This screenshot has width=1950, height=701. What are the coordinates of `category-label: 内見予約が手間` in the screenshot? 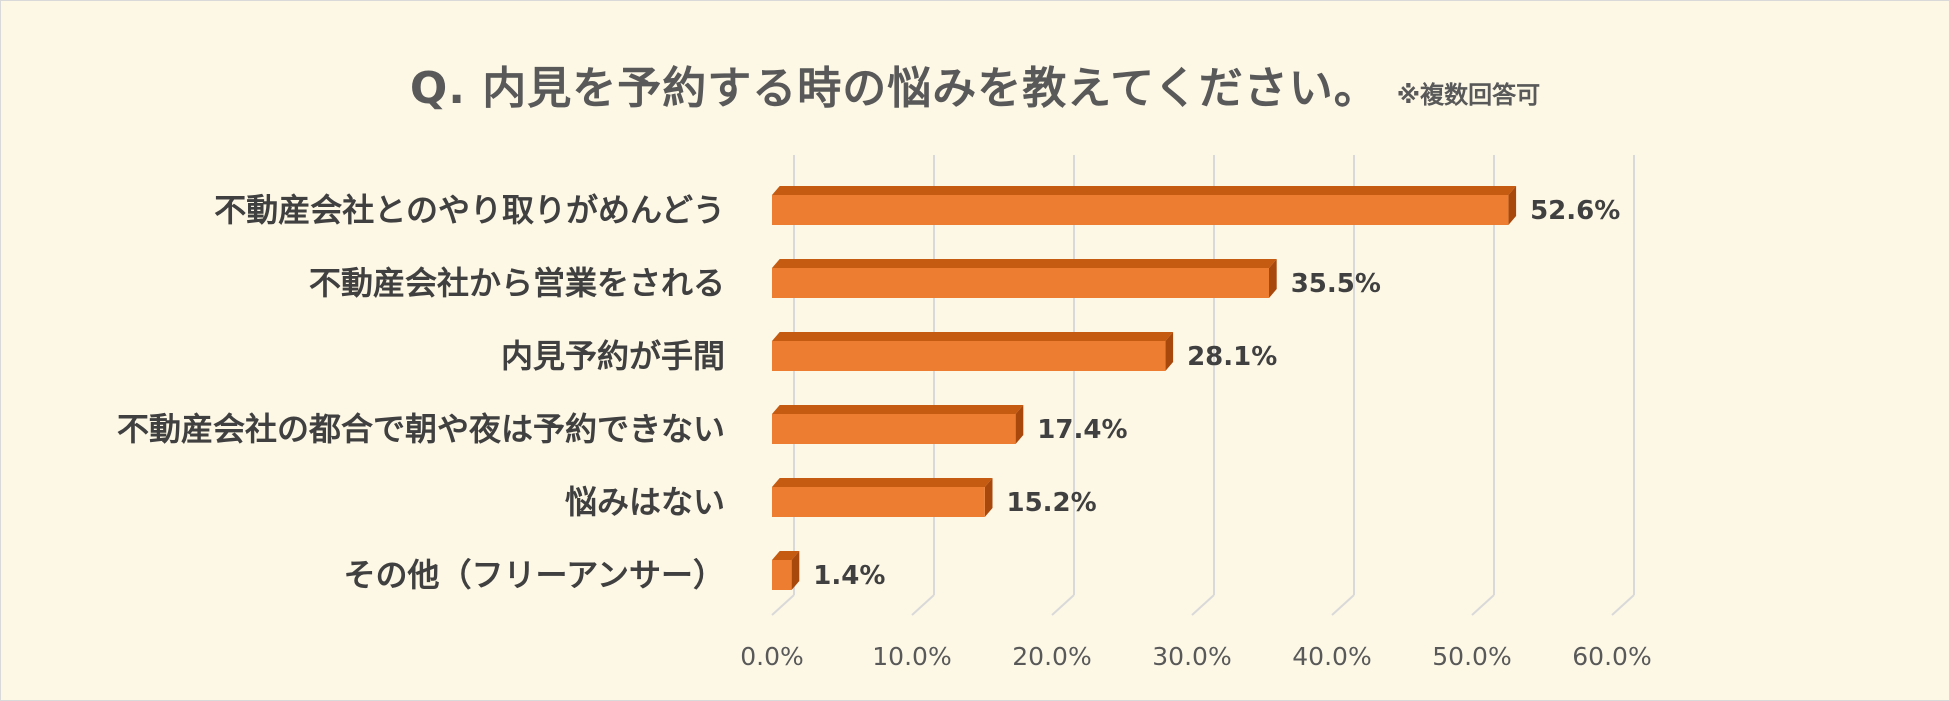 It's located at (613, 356).